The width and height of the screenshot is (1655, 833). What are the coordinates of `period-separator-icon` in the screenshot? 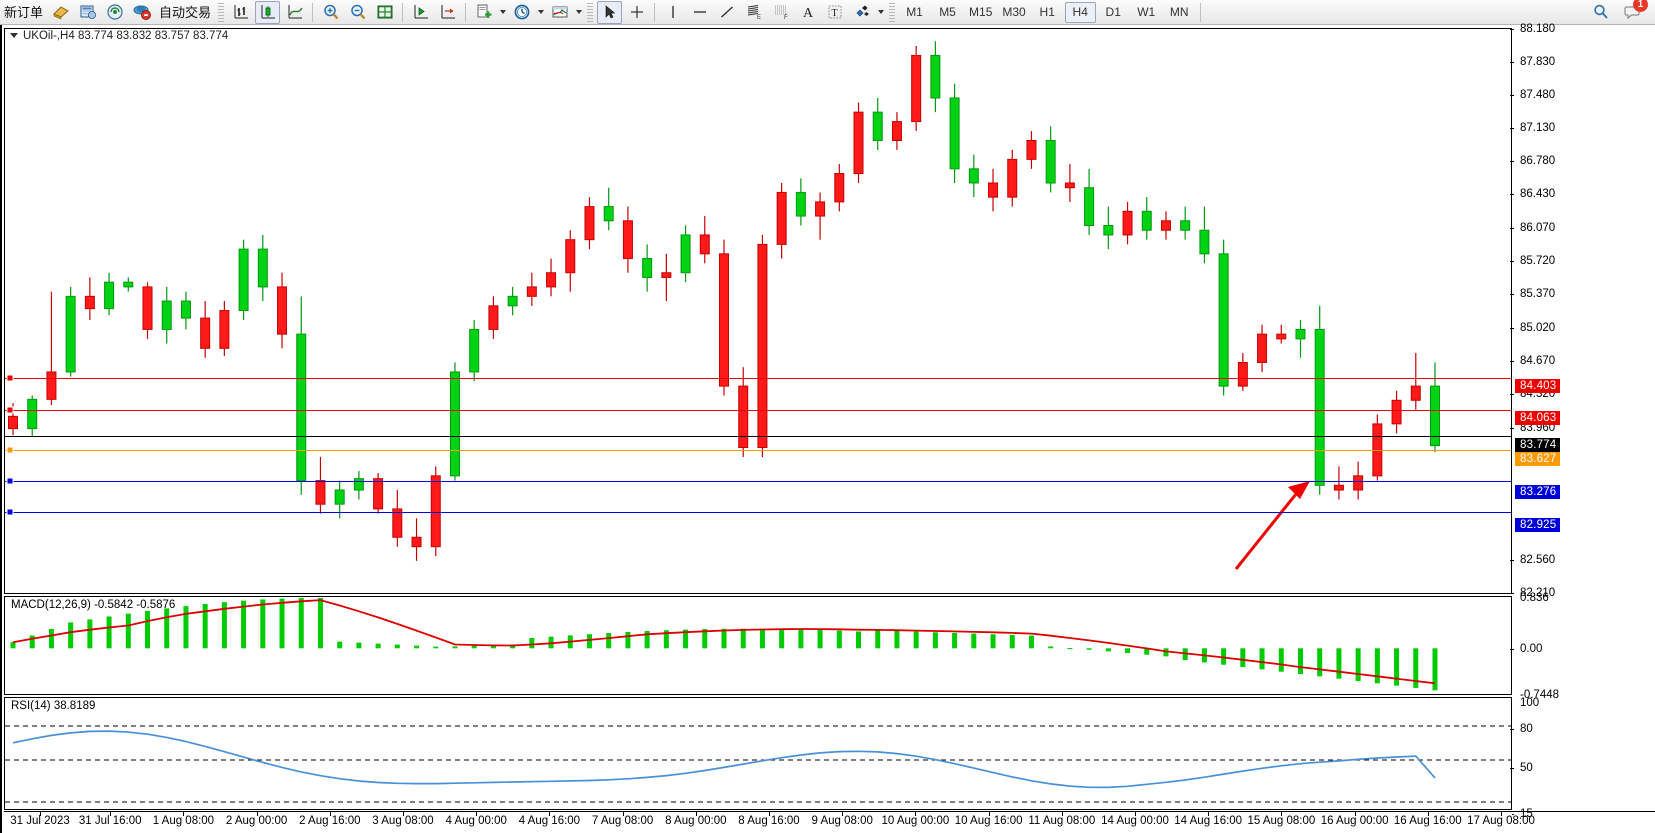 It's located at (521, 12).